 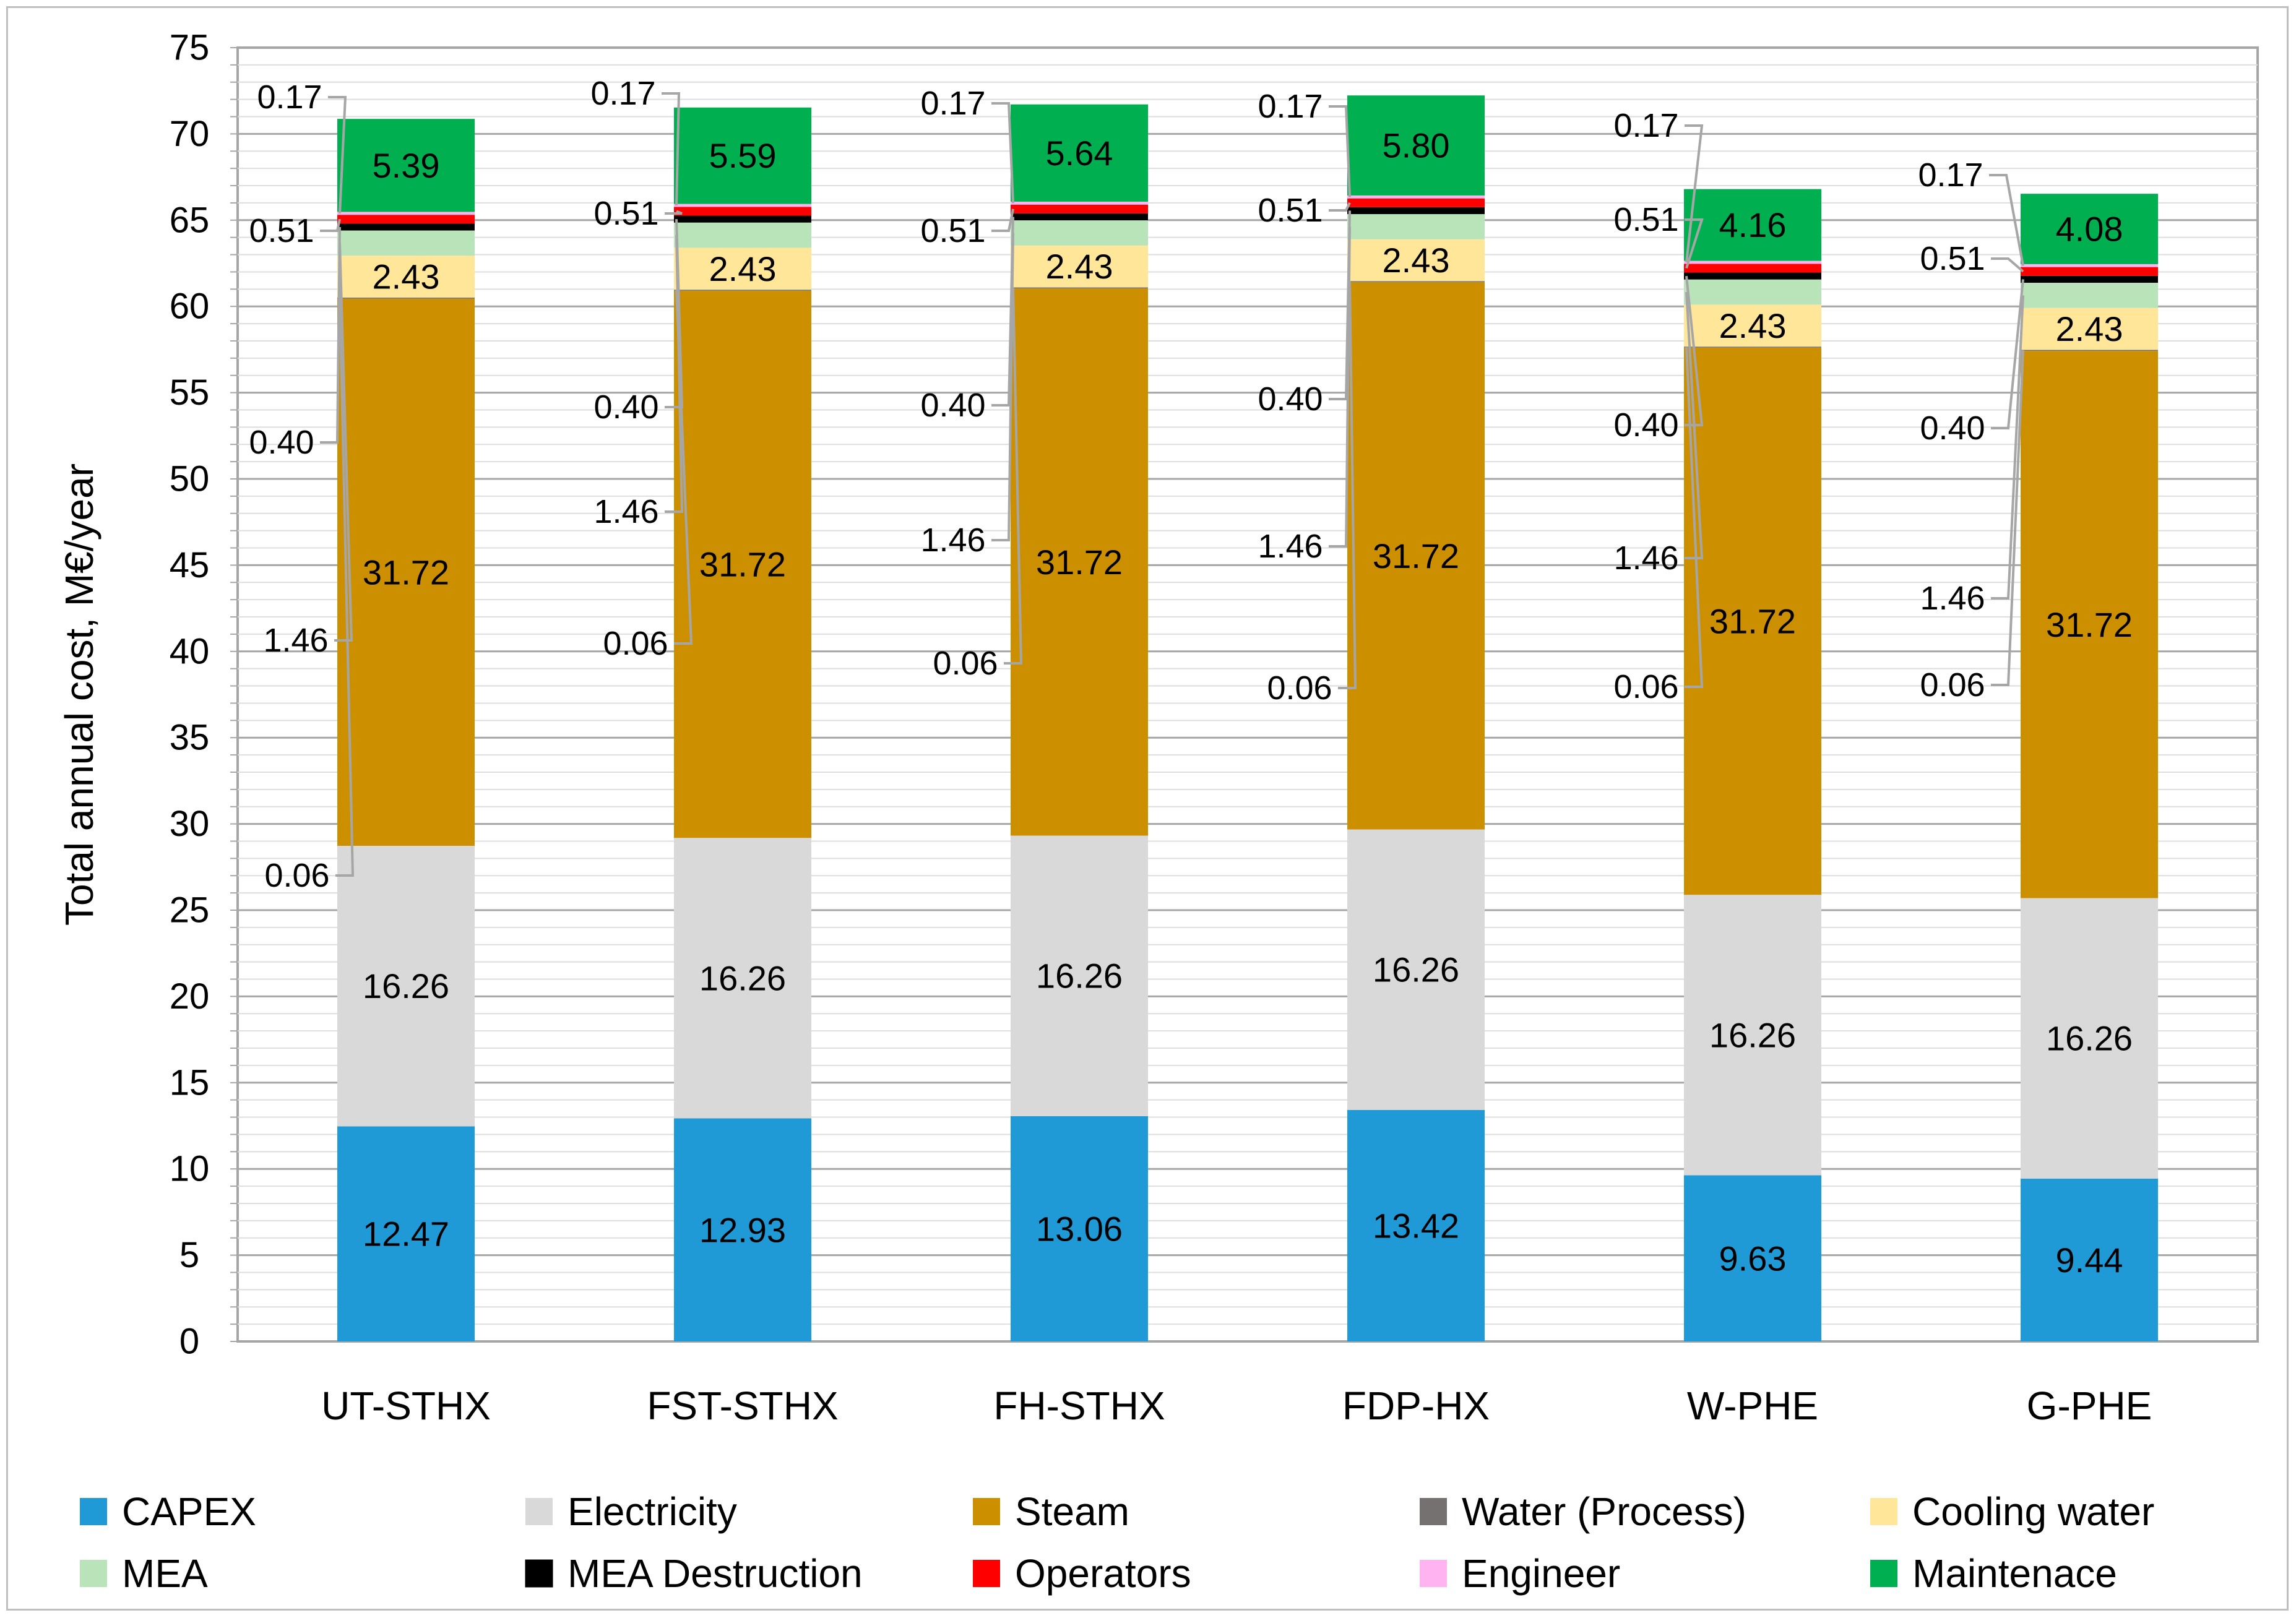 I want to click on data-label-capex: 12.47, so click(x=406, y=1234).